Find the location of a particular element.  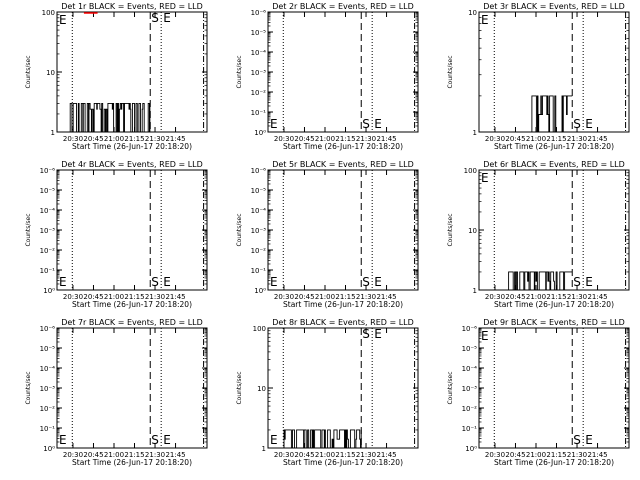

plot-title: Det 9r BLACK = Events, RED = LLD is located at coordinates (554, 322).